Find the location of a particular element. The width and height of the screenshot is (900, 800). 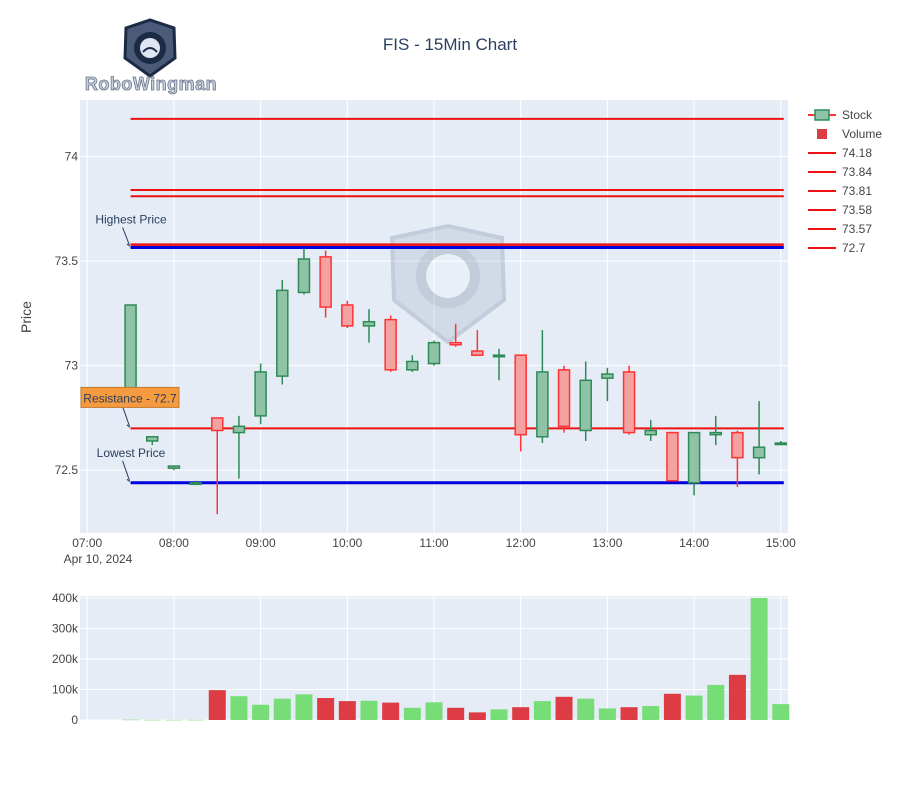

volume-tick-label: 300k is located at coordinates (65, 629).